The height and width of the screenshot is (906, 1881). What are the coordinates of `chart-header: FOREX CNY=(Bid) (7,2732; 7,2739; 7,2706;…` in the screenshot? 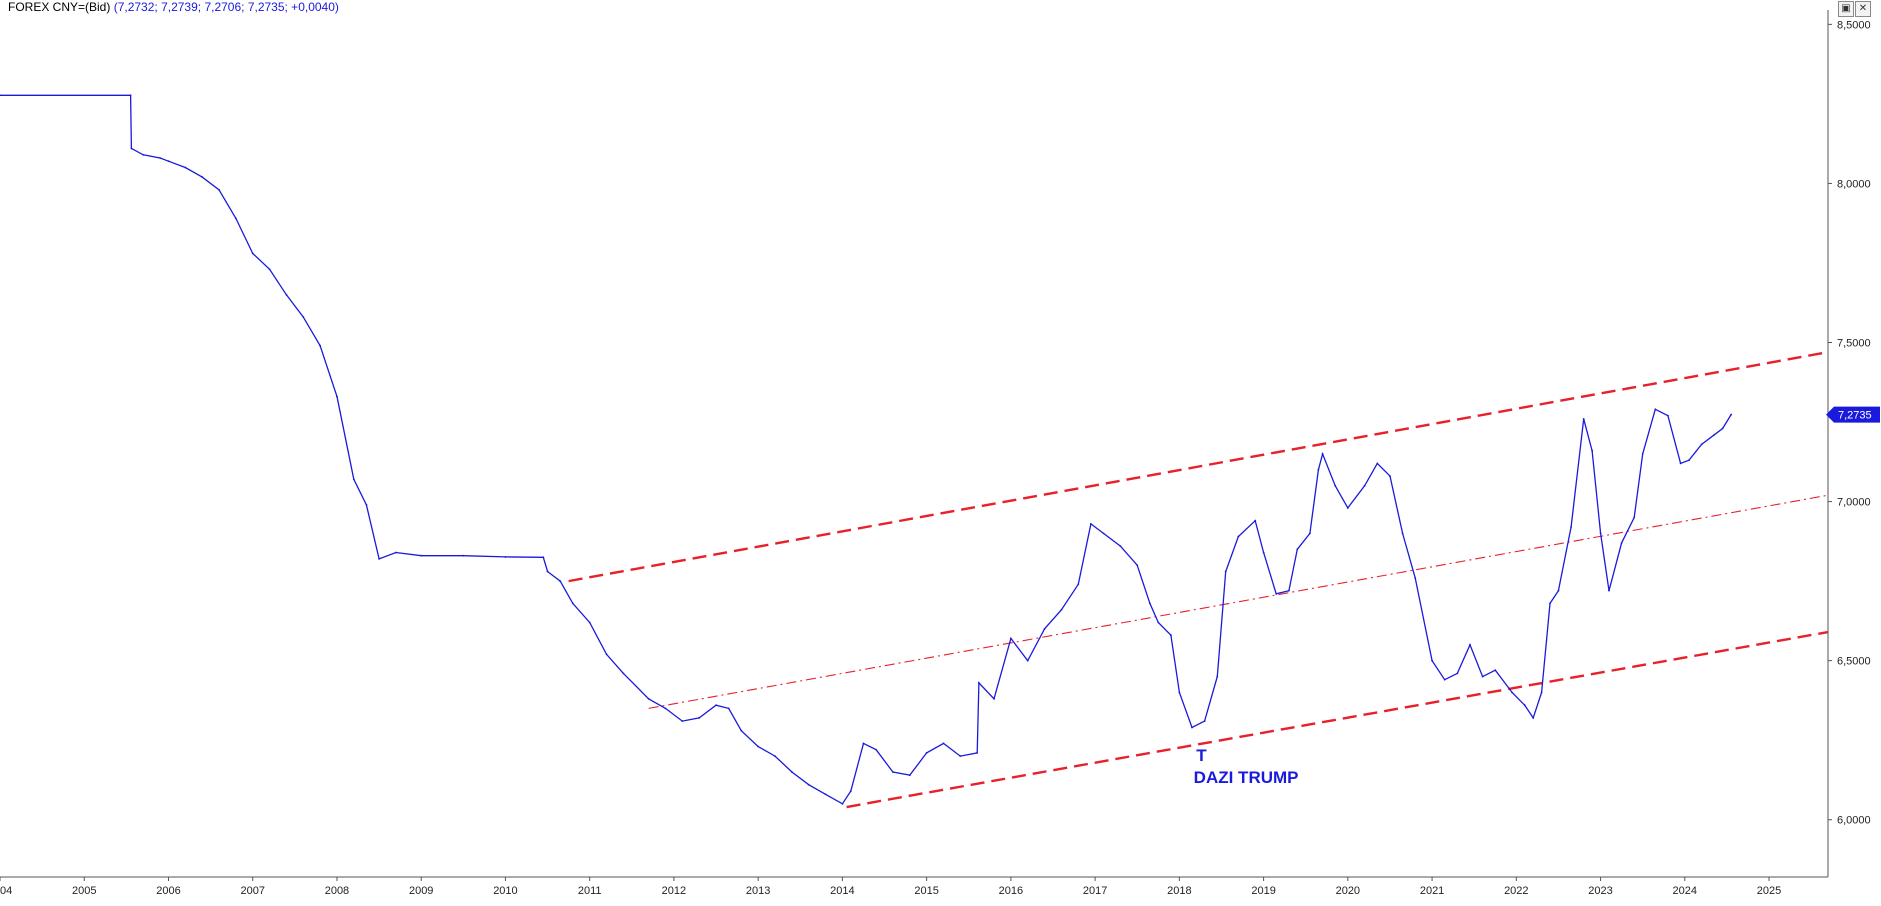 It's located at (173, 7).